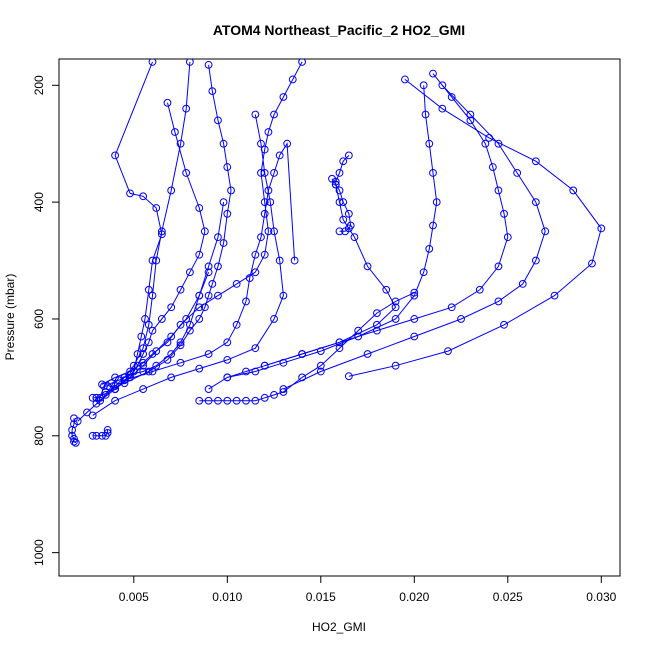  Describe the element at coordinates (368, 589) in the screenshot. I see `x-axis: 0.005 0.010 0.015 0.020 0.025 0.030` at that location.